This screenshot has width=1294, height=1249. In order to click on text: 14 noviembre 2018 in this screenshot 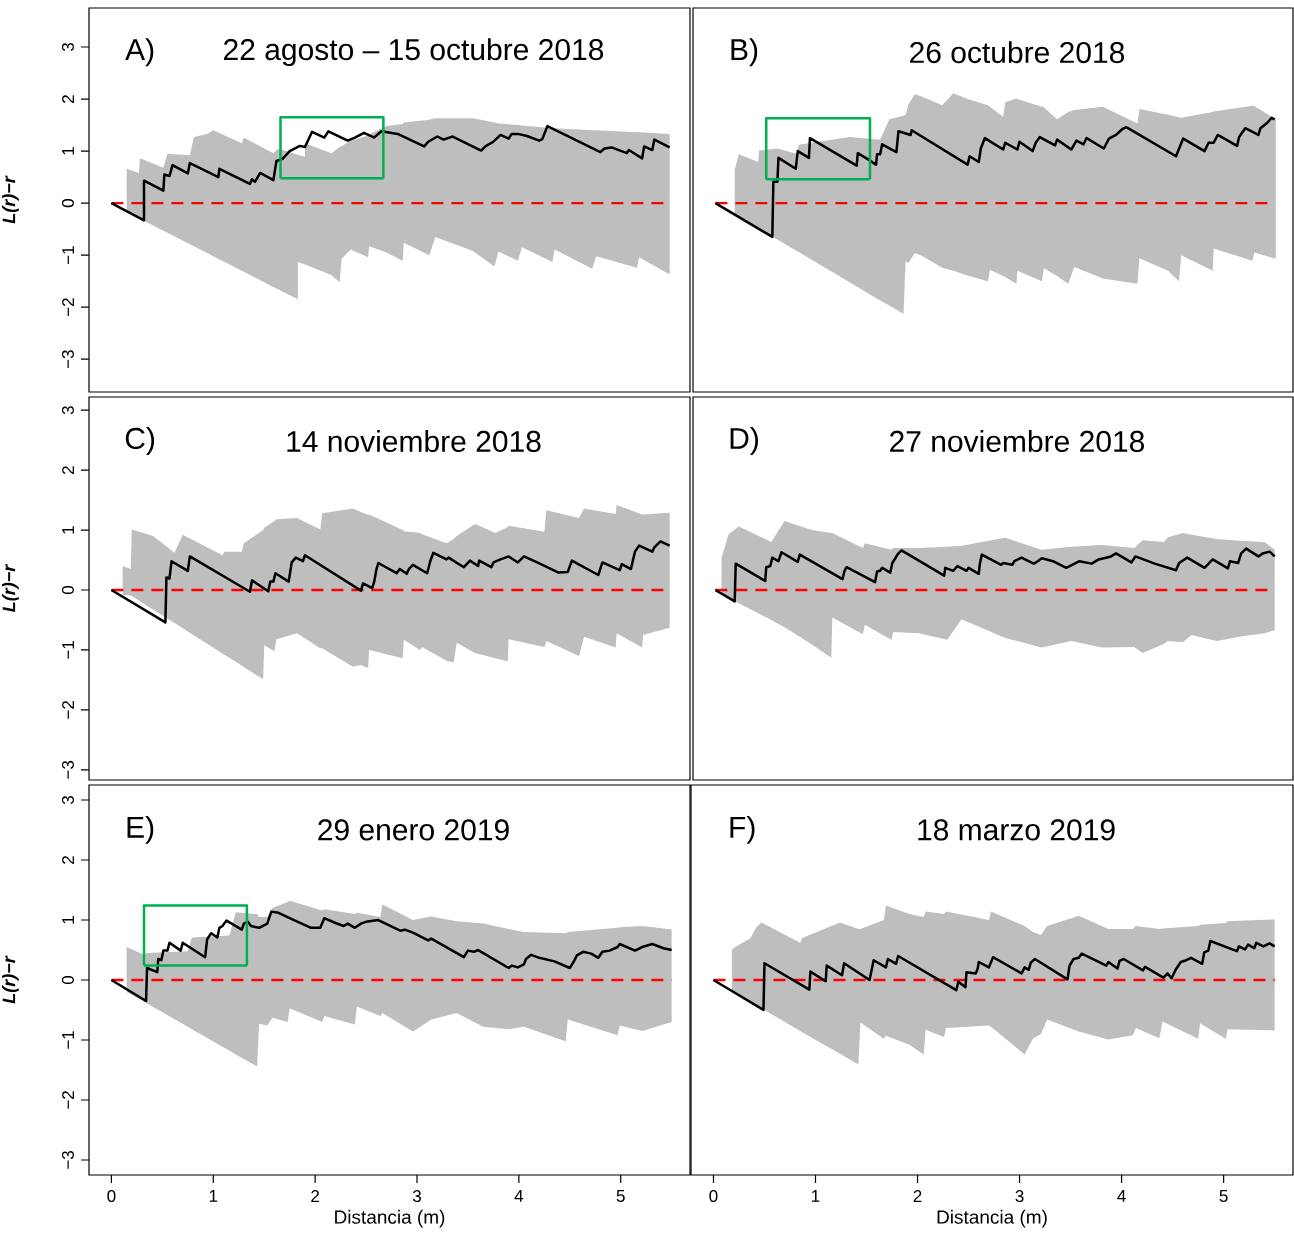, I will do `click(414, 441)`.